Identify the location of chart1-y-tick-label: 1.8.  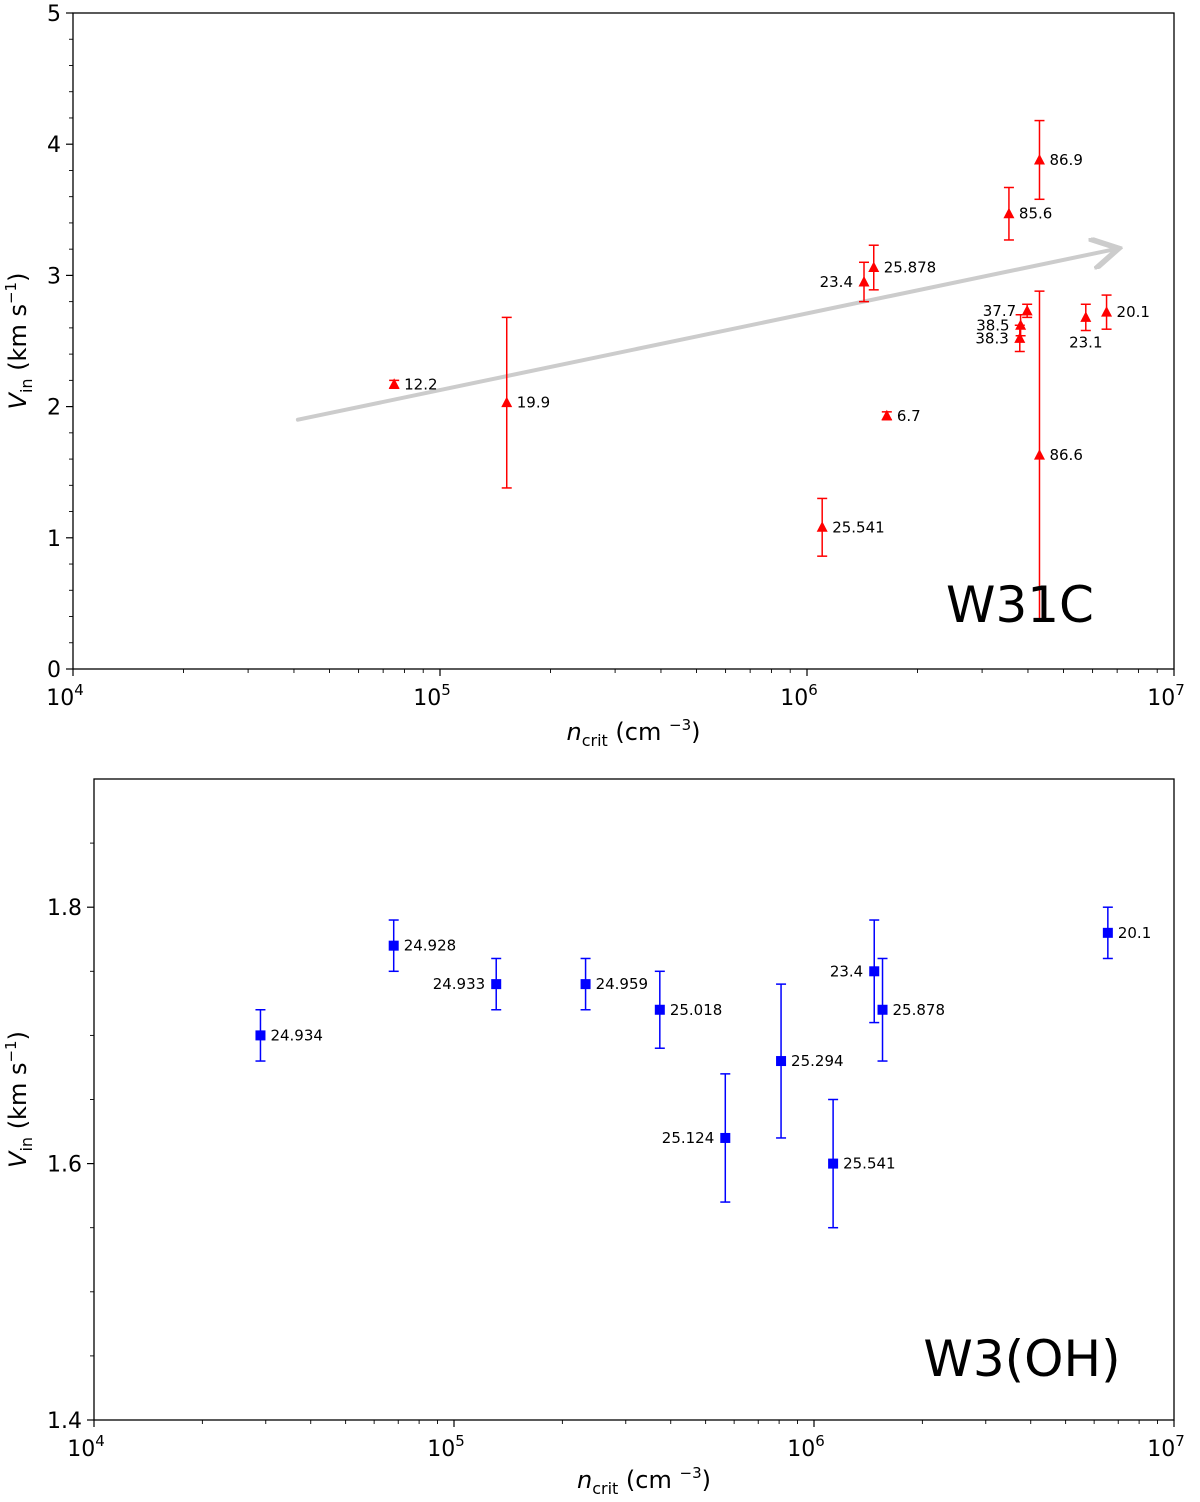
(64, 908).